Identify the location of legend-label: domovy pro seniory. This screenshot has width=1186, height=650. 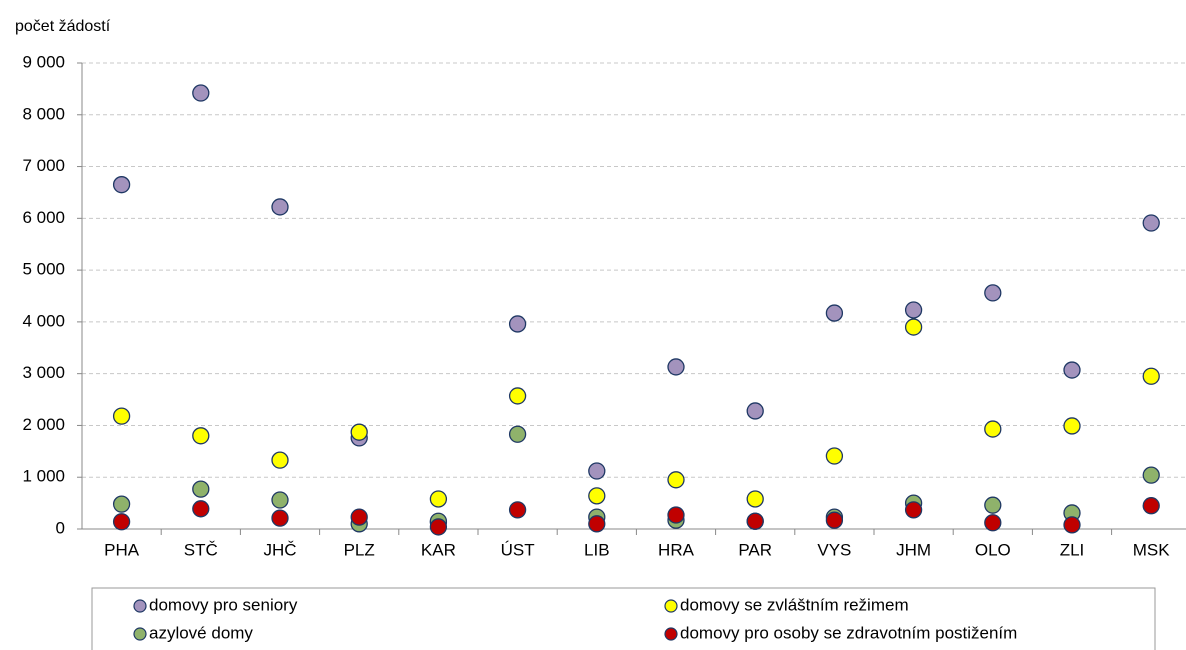
(223, 604).